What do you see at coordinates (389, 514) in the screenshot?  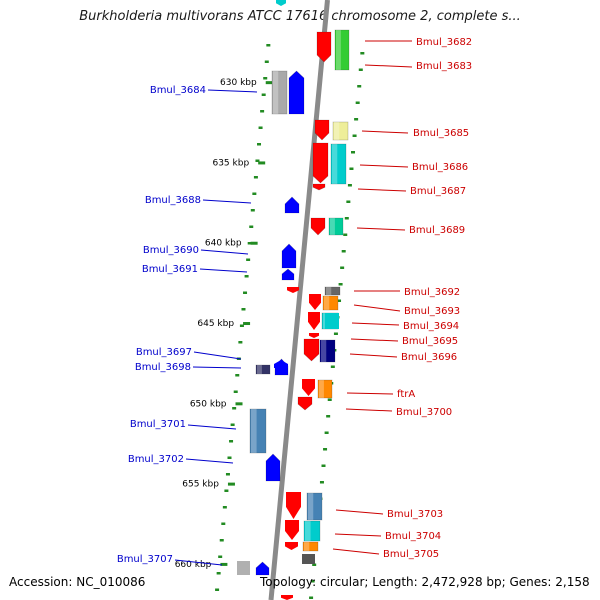 I see `gene-label-bmul-3703: Bmul_3703` at bounding box center [389, 514].